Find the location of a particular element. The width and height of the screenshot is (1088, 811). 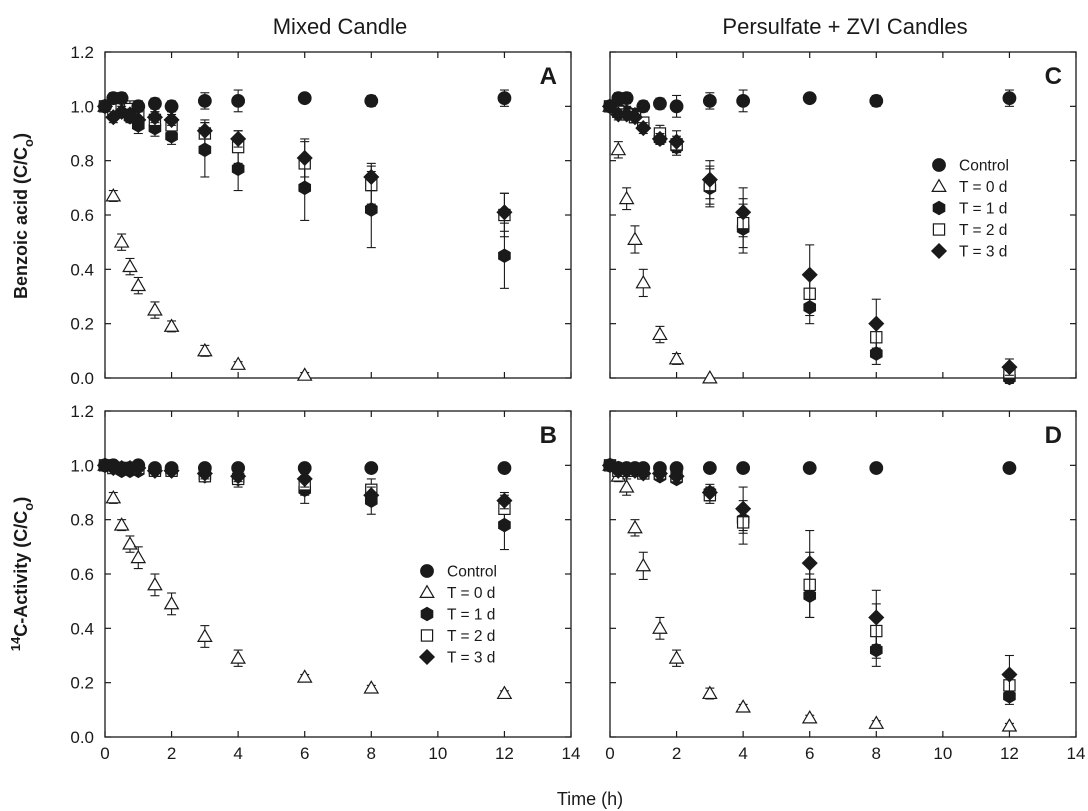

legend: Control T = 0 d T = 1 d T = 2 d T = 3 d is located at coordinates (969, 209).